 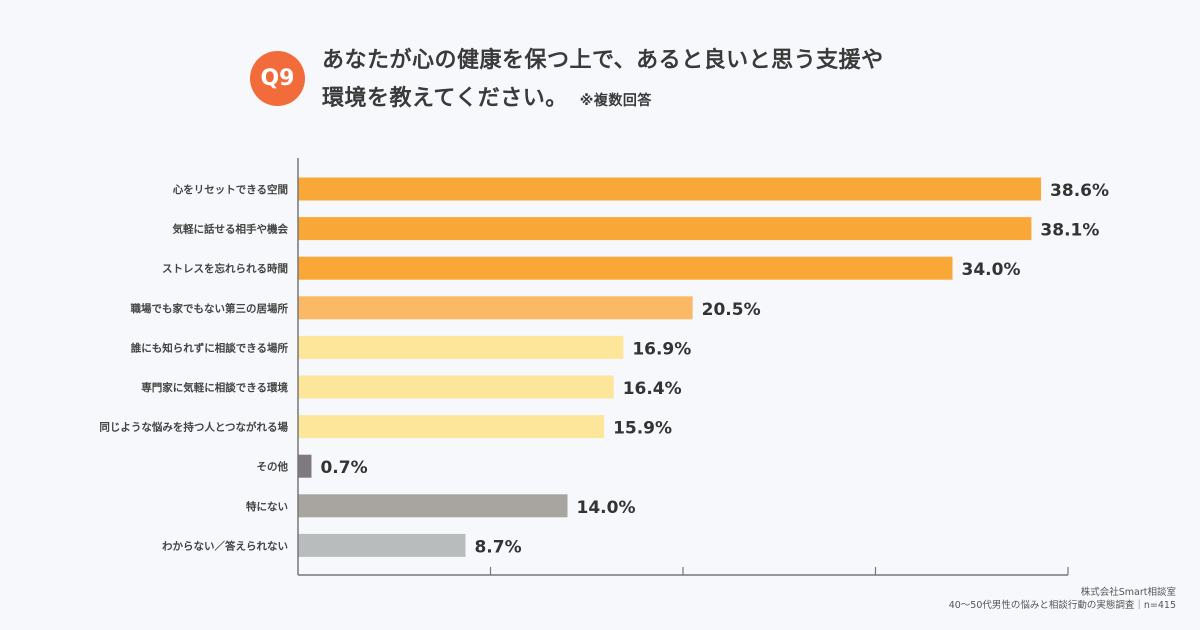 What do you see at coordinates (210, 308) in the screenshot?
I see `category-label: 職場でも家でもない第三の居場所` at bounding box center [210, 308].